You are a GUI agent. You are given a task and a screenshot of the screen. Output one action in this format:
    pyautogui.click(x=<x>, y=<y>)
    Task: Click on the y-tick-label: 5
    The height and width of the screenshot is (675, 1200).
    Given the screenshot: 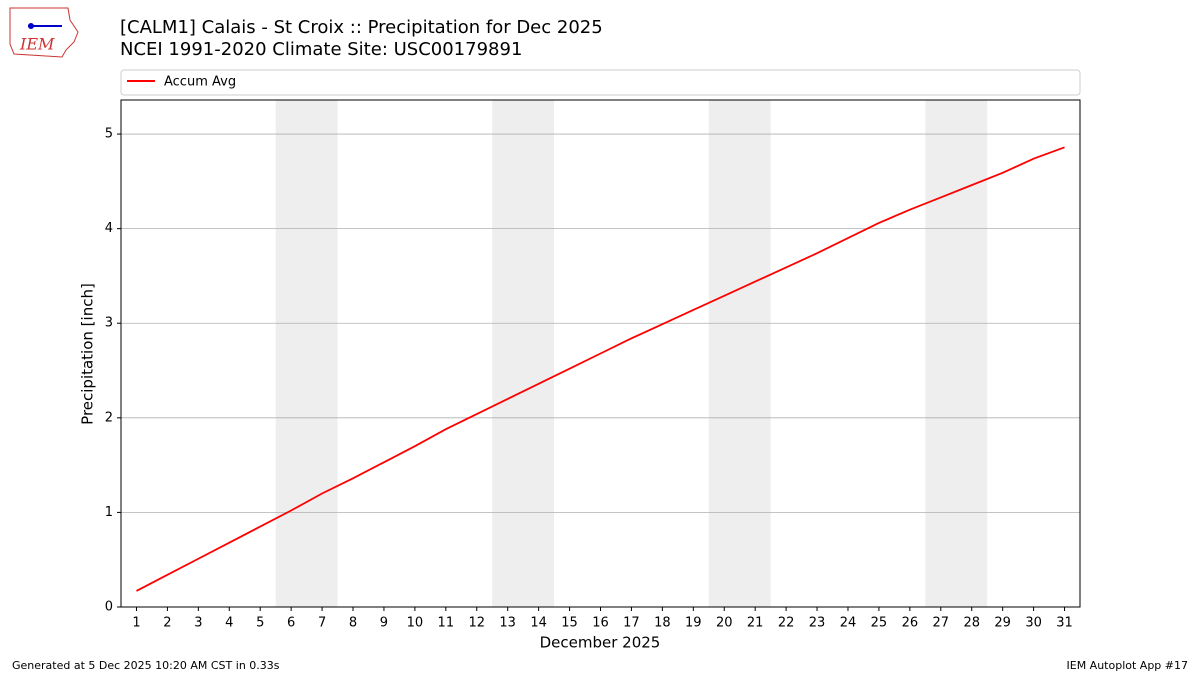 What is the action you would take?
    pyautogui.click(x=109, y=134)
    